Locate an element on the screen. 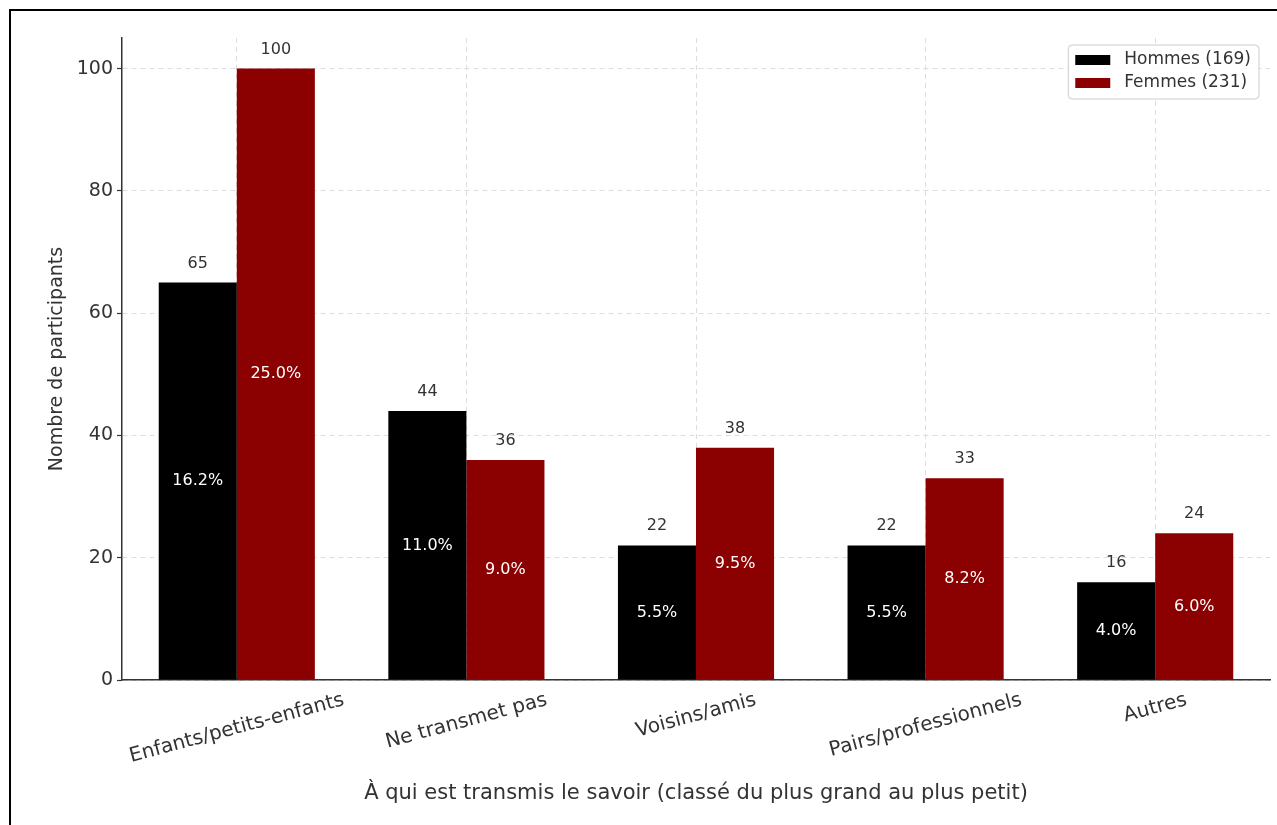 Image resolution: width=1277 pixels, height=825 pixels. y-tick-label: 100 is located at coordinates (94, 66).